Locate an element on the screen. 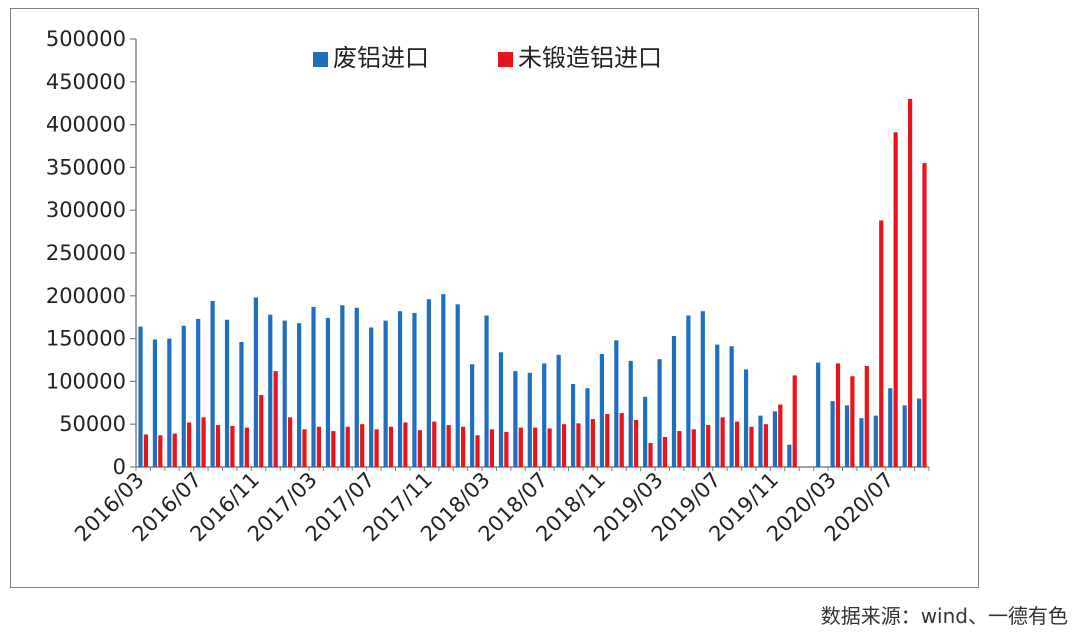  legend-swatch-unwrought-aluminum is located at coordinates (505, 59).